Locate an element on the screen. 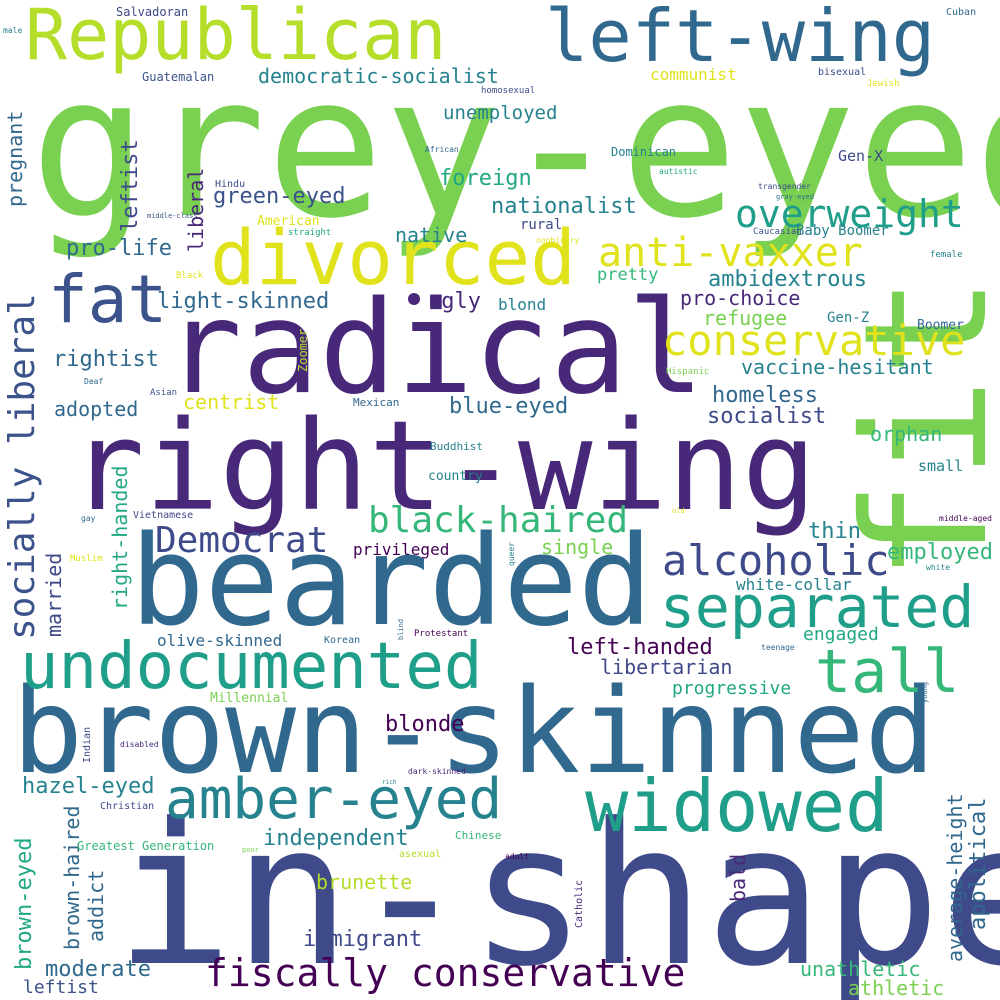 The height and width of the screenshot is (1000, 1000). word-rich: rich is located at coordinates (389, 782).